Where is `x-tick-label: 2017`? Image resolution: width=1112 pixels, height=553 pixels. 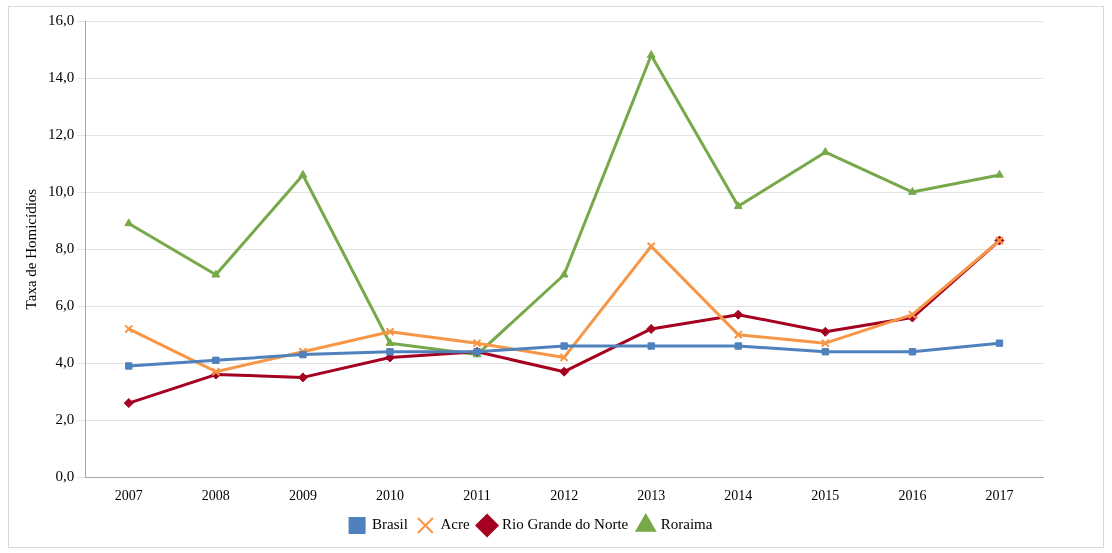 x-tick-label: 2017 is located at coordinates (999, 496).